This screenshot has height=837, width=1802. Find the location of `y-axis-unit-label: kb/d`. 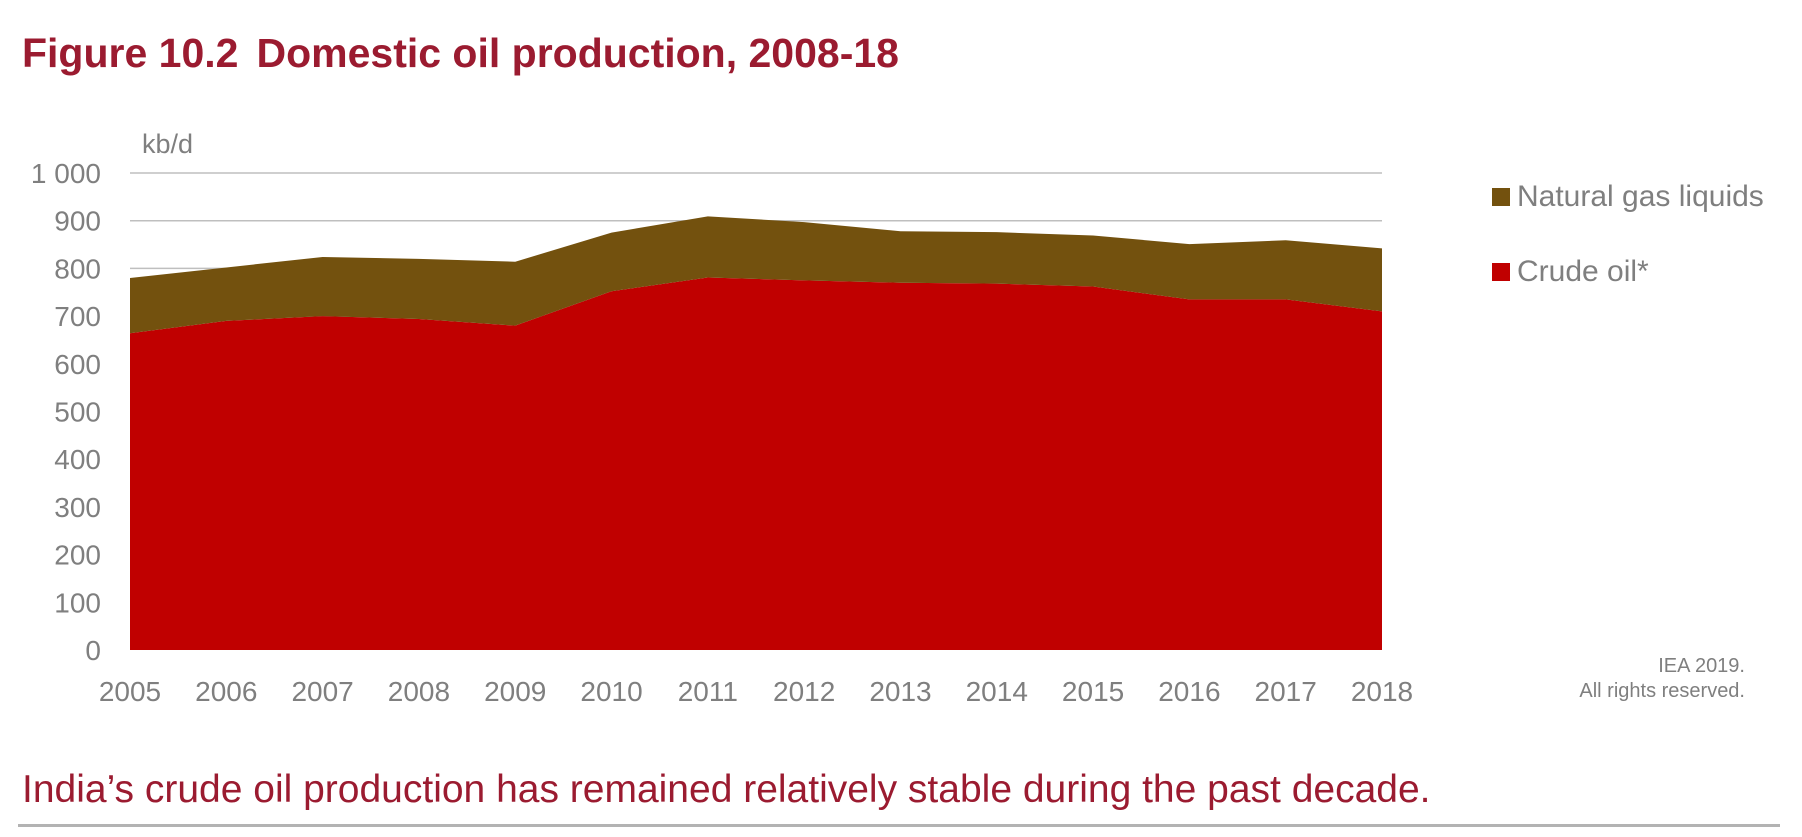

y-axis-unit-label: kb/d is located at coordinates (167, 144).